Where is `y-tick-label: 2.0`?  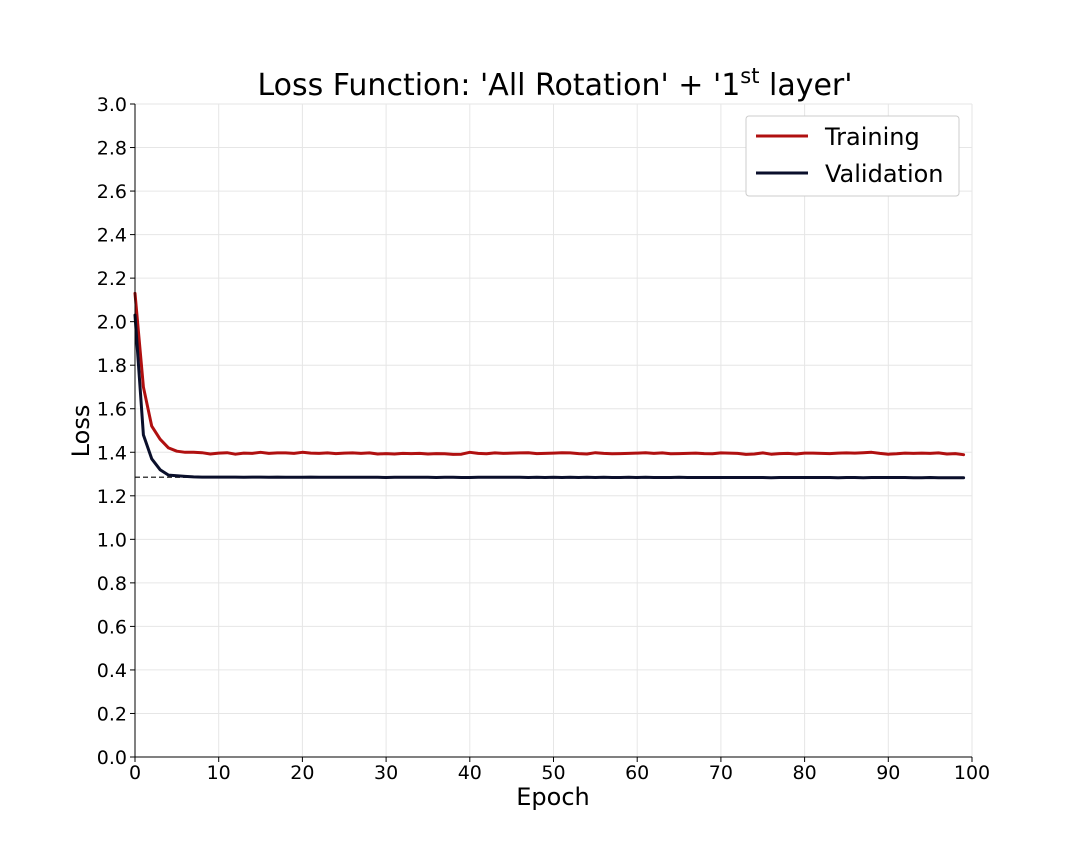
y-tick-label: 2.0 is located at coordinates (112, 323).